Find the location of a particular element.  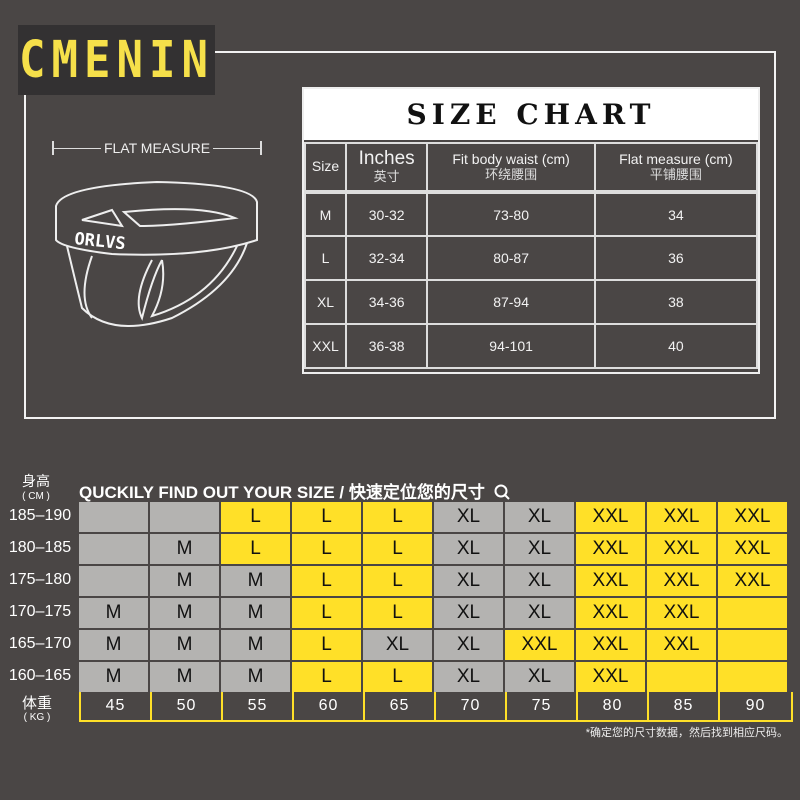

table-row: XXL 36-38 94-101 40 is located at coordinates (531, 346).